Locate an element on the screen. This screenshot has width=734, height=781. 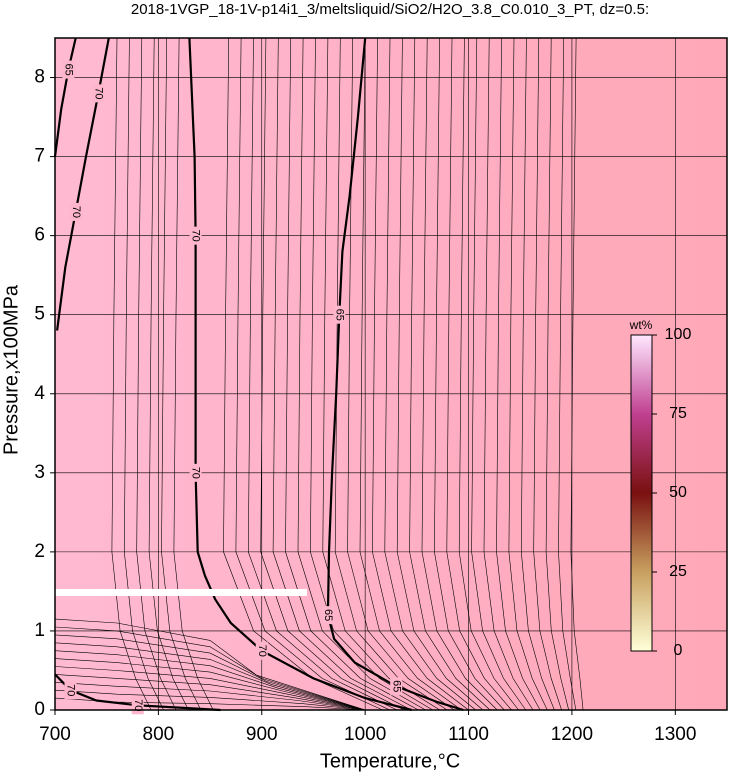
missing-data-band is located at coordinates (181, 592).